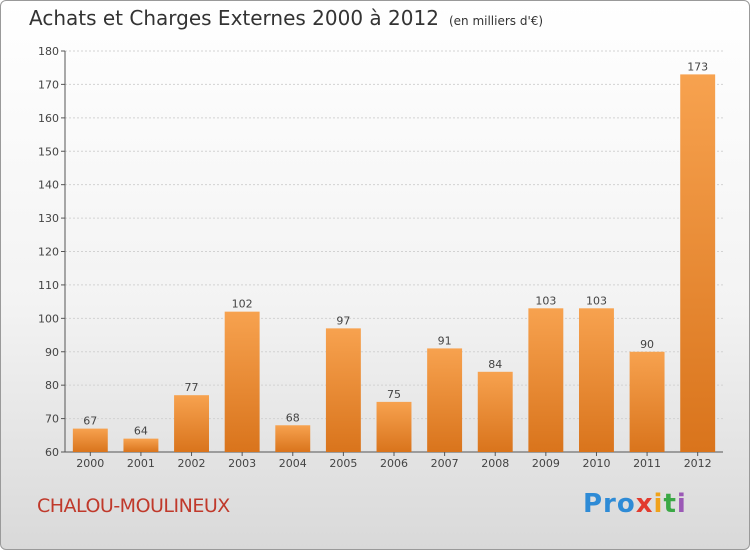  What do you see at coordinates (293, 417) in the screenshot?
I see `data-label: 68` at bounding box center [293, 417].